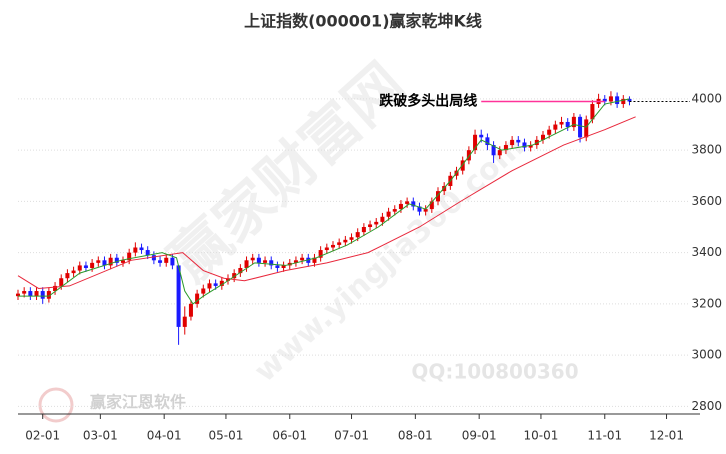 The width and height of the screenshot is (726, 454). Describe the element at coordinates (100, 436) in the screenshot. I see `x-tick-label: 03-01` at that location.